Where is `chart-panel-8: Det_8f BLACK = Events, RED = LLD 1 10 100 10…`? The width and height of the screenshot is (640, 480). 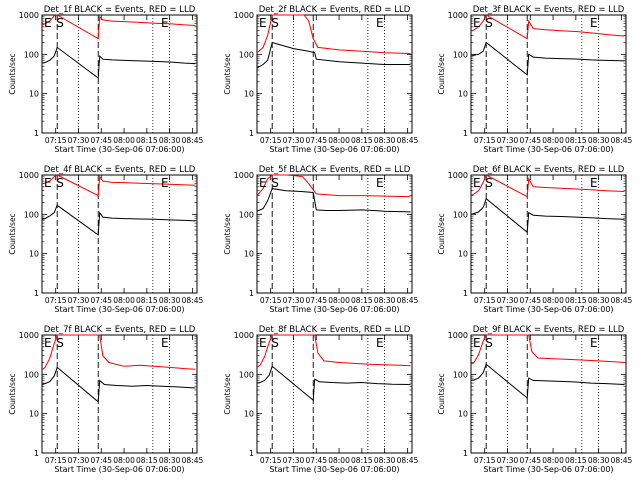 chart-panel-8: Det_8f BLACK = Events, RED = LLD 1 10 100 10… is located at coordinates (320, 399).